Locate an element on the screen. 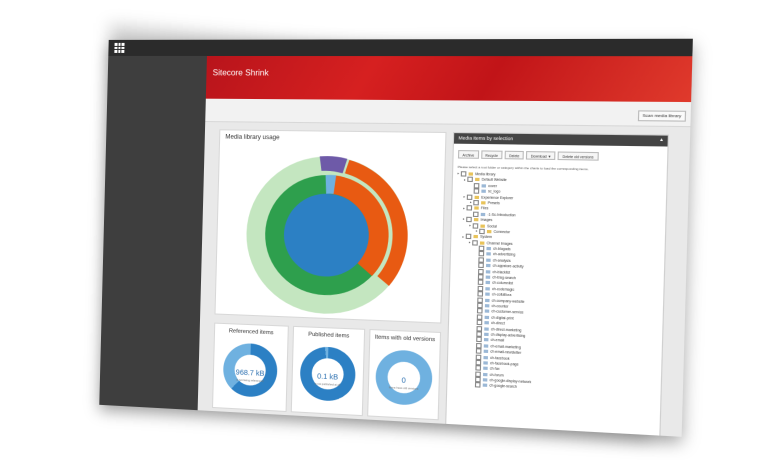  tree-item-label: ch-appstore-activity is located at coordinates (508, 266).